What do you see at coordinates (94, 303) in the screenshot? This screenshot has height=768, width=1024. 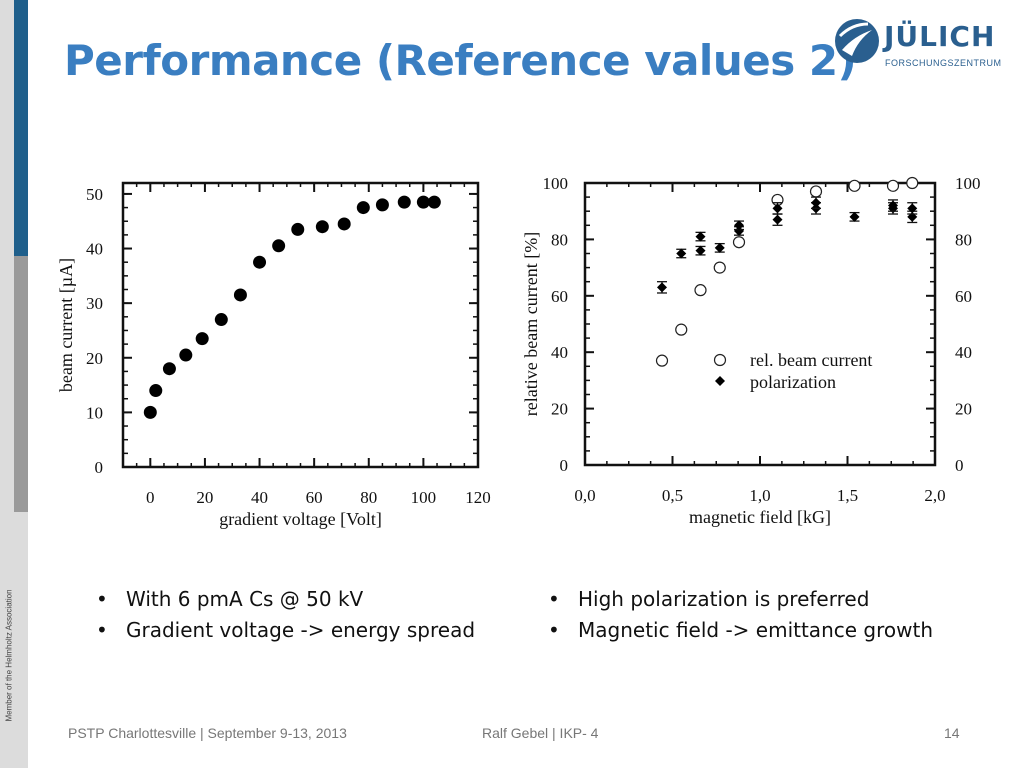 I see `y-tick-label: 30` at bounding box center [94, 303].